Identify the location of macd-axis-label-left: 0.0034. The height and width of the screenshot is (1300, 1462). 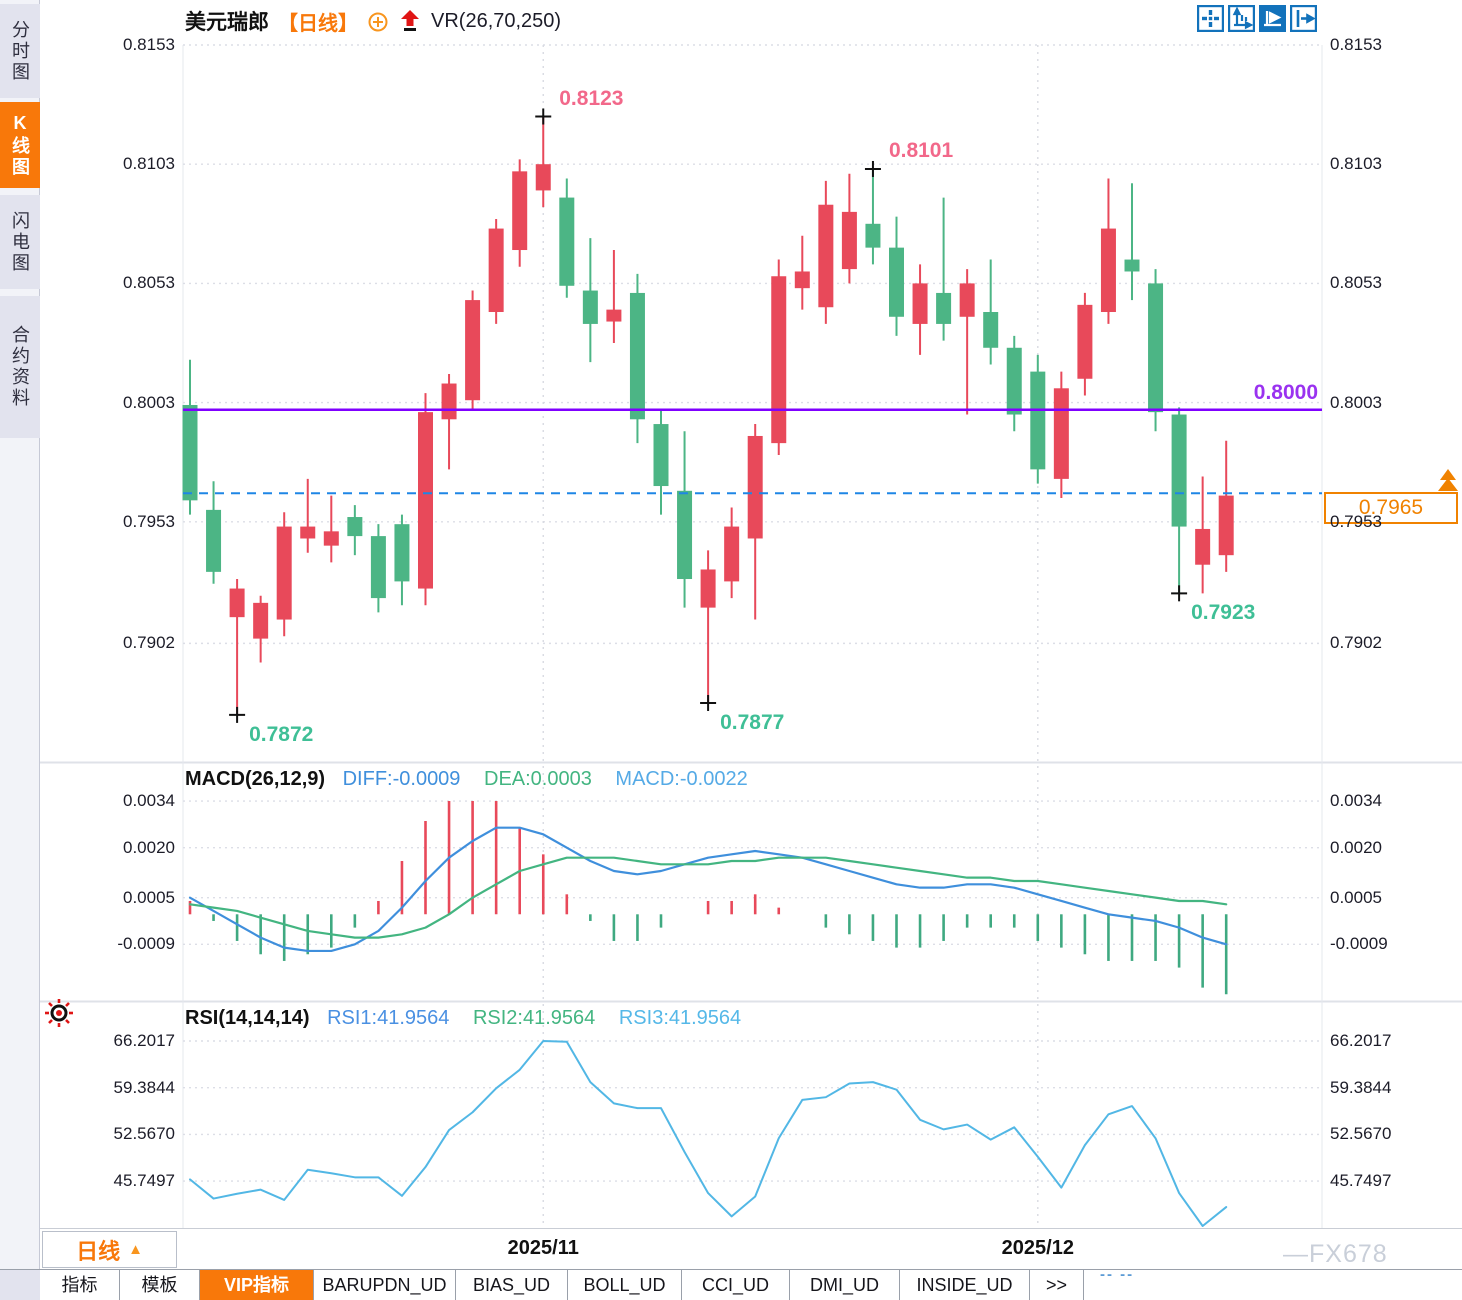
(149, 801).